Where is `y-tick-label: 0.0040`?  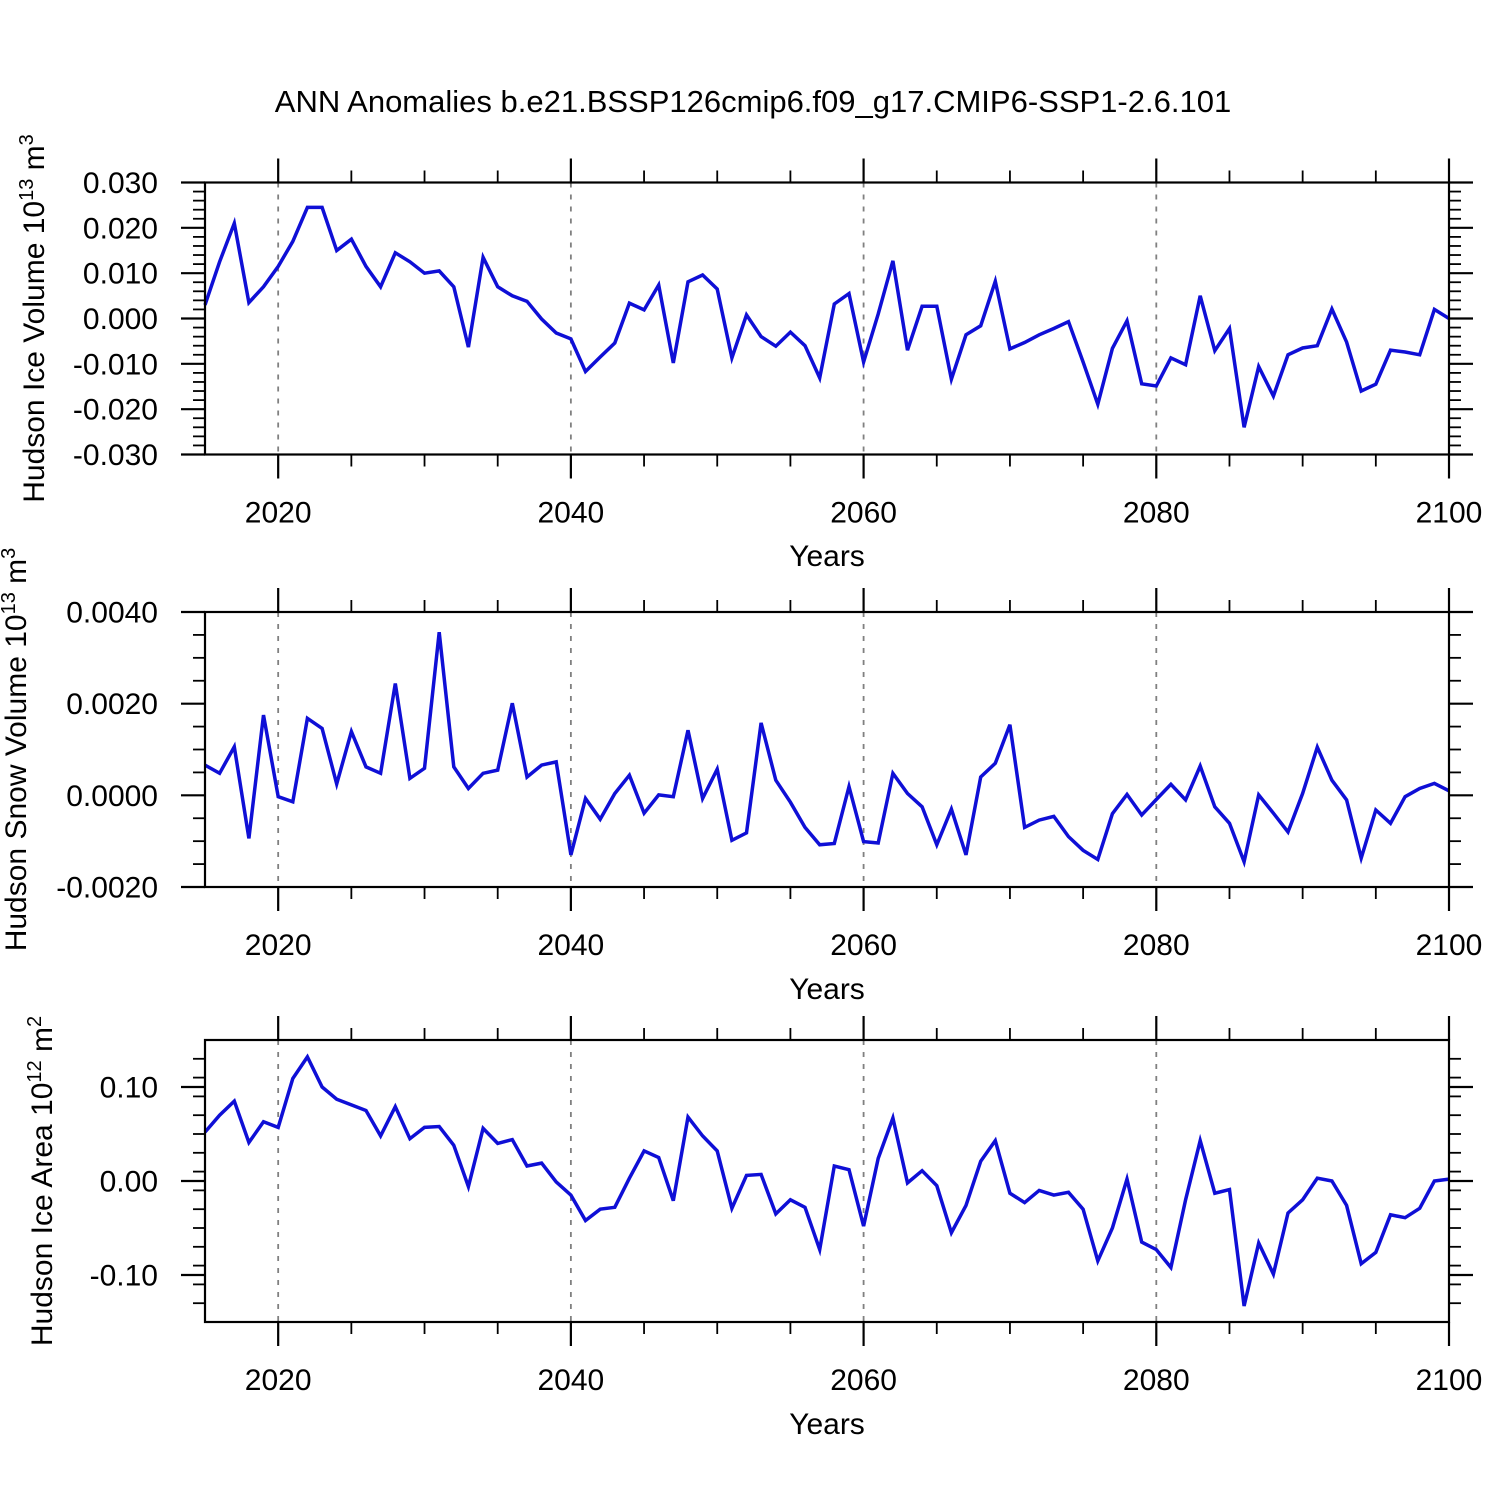
y-tick-label: 0.0040 is located at coordinates (112, 613).